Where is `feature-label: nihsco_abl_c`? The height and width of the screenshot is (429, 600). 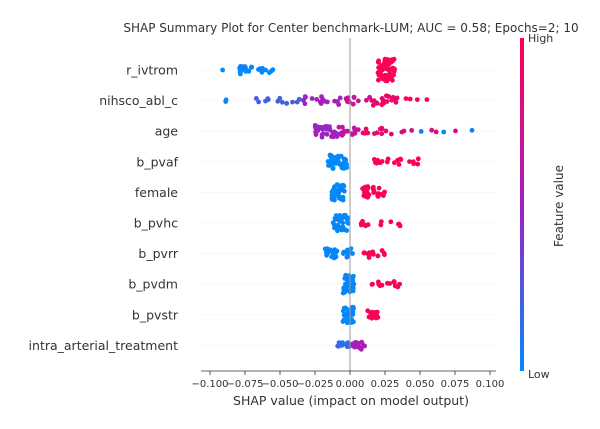
feature-label: nihsco_abl_c is located at coordinates (138, 100).